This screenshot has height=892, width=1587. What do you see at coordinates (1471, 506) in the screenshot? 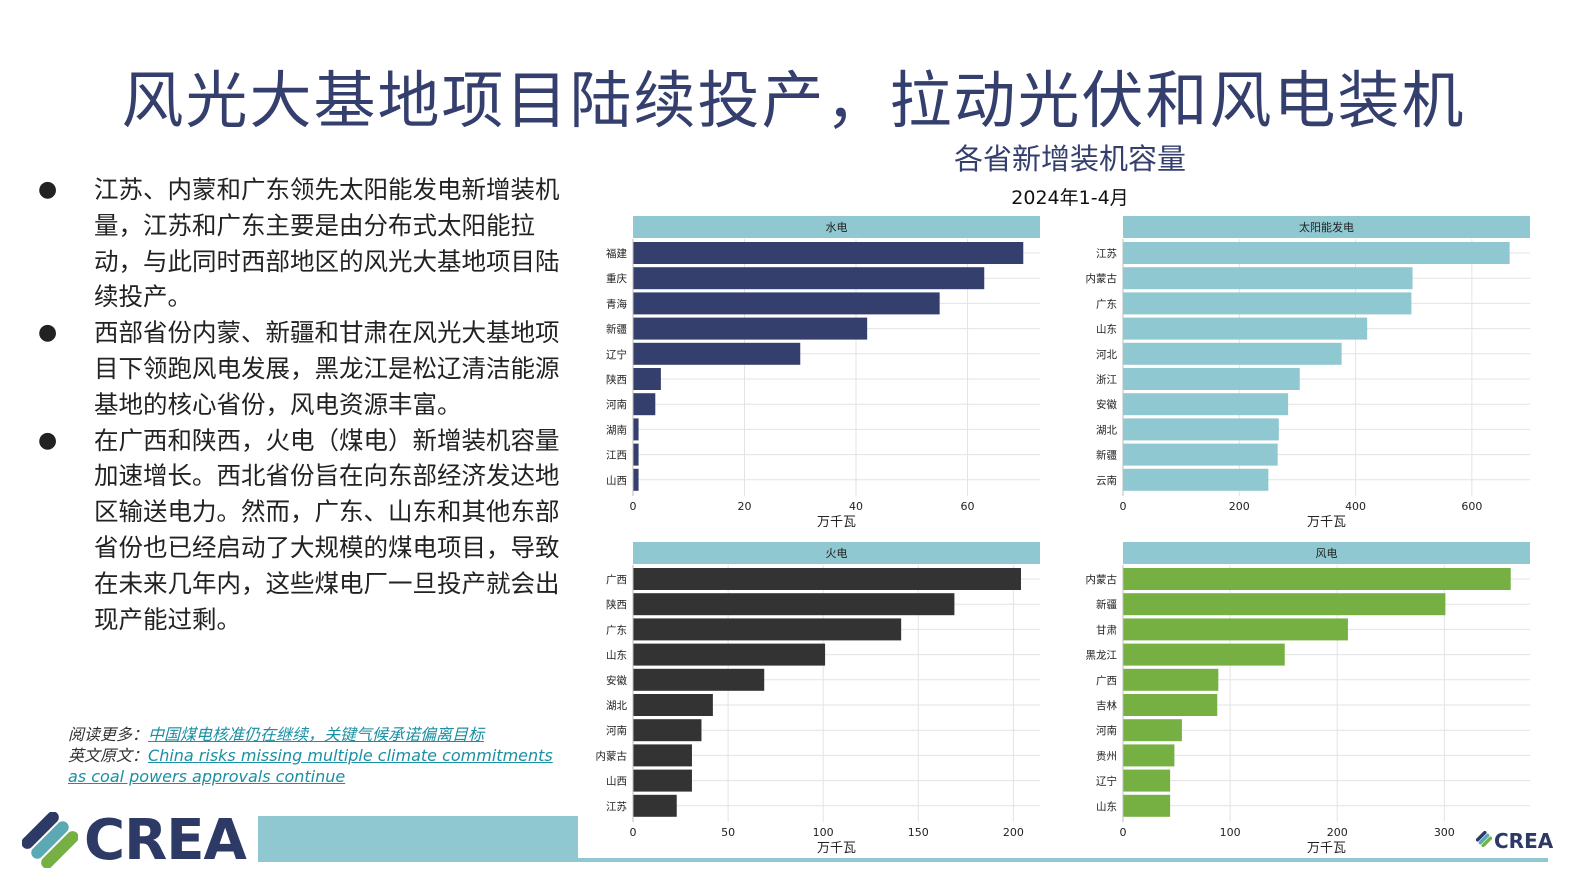
I see `tick-label: 600` at bounding box center [1471, 506].